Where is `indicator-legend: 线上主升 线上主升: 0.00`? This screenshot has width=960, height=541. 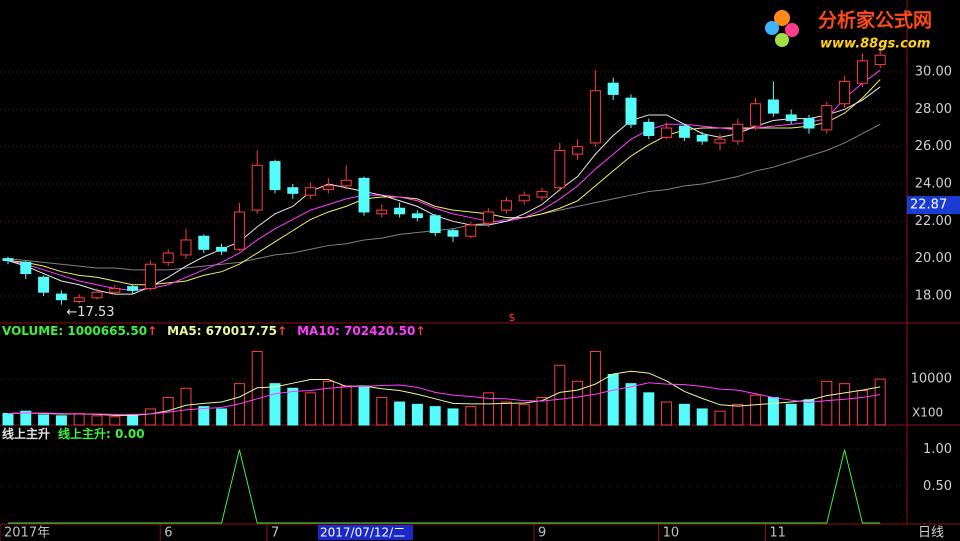
indicator-legend: 线上主升 线上主升: 0.00 is located at coordinates (73, 433).